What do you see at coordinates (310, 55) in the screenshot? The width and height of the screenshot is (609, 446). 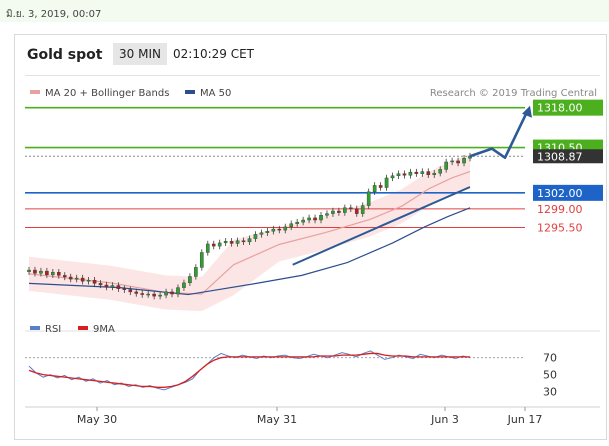 I see `chart-header: Gold spot 30 MIN 02:10:29 CET` at bounding box center [310, 55].